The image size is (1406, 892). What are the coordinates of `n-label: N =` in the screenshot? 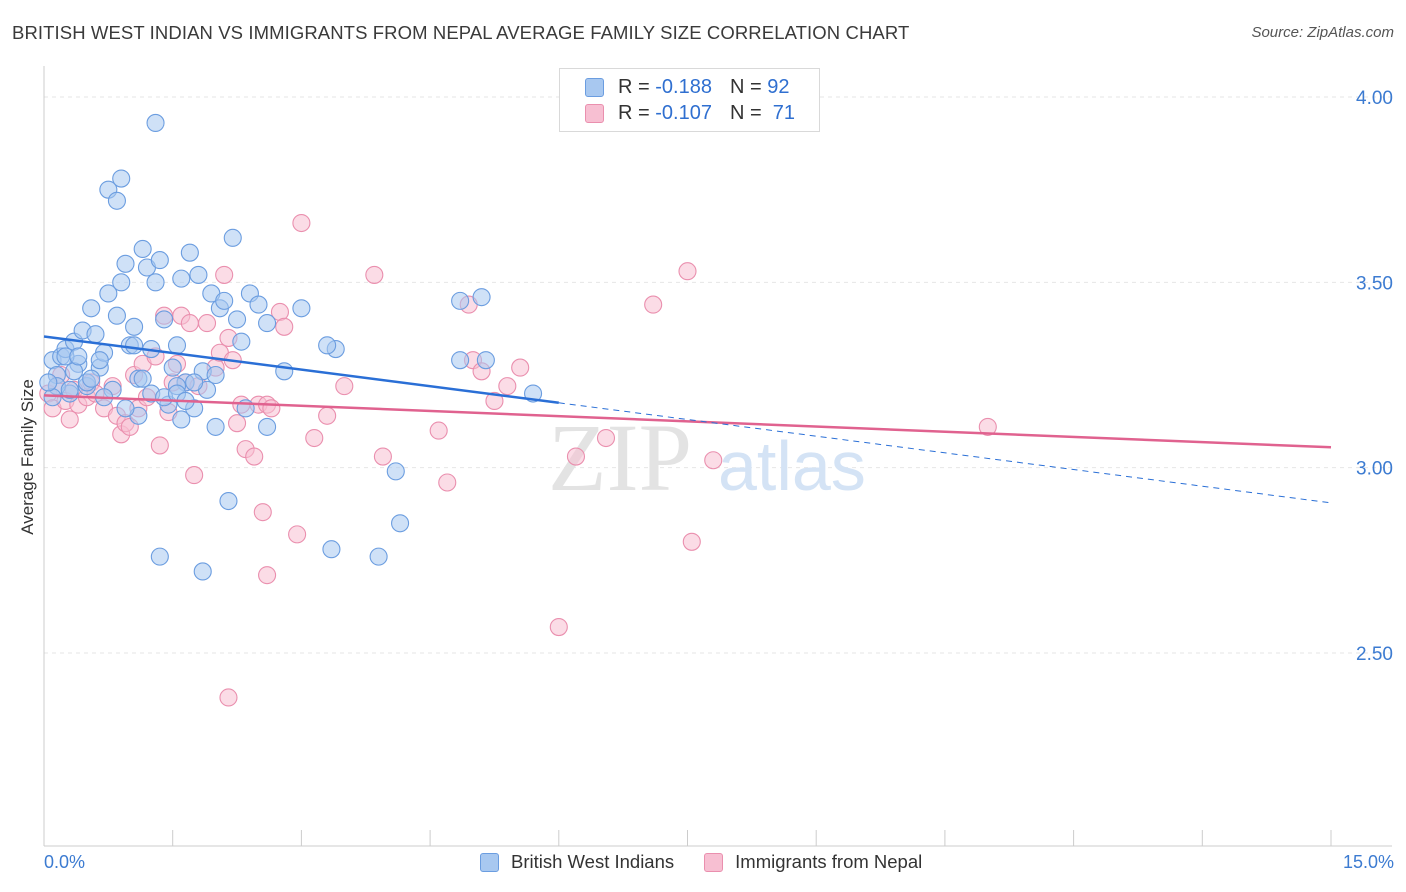 It's located at (745, 86).